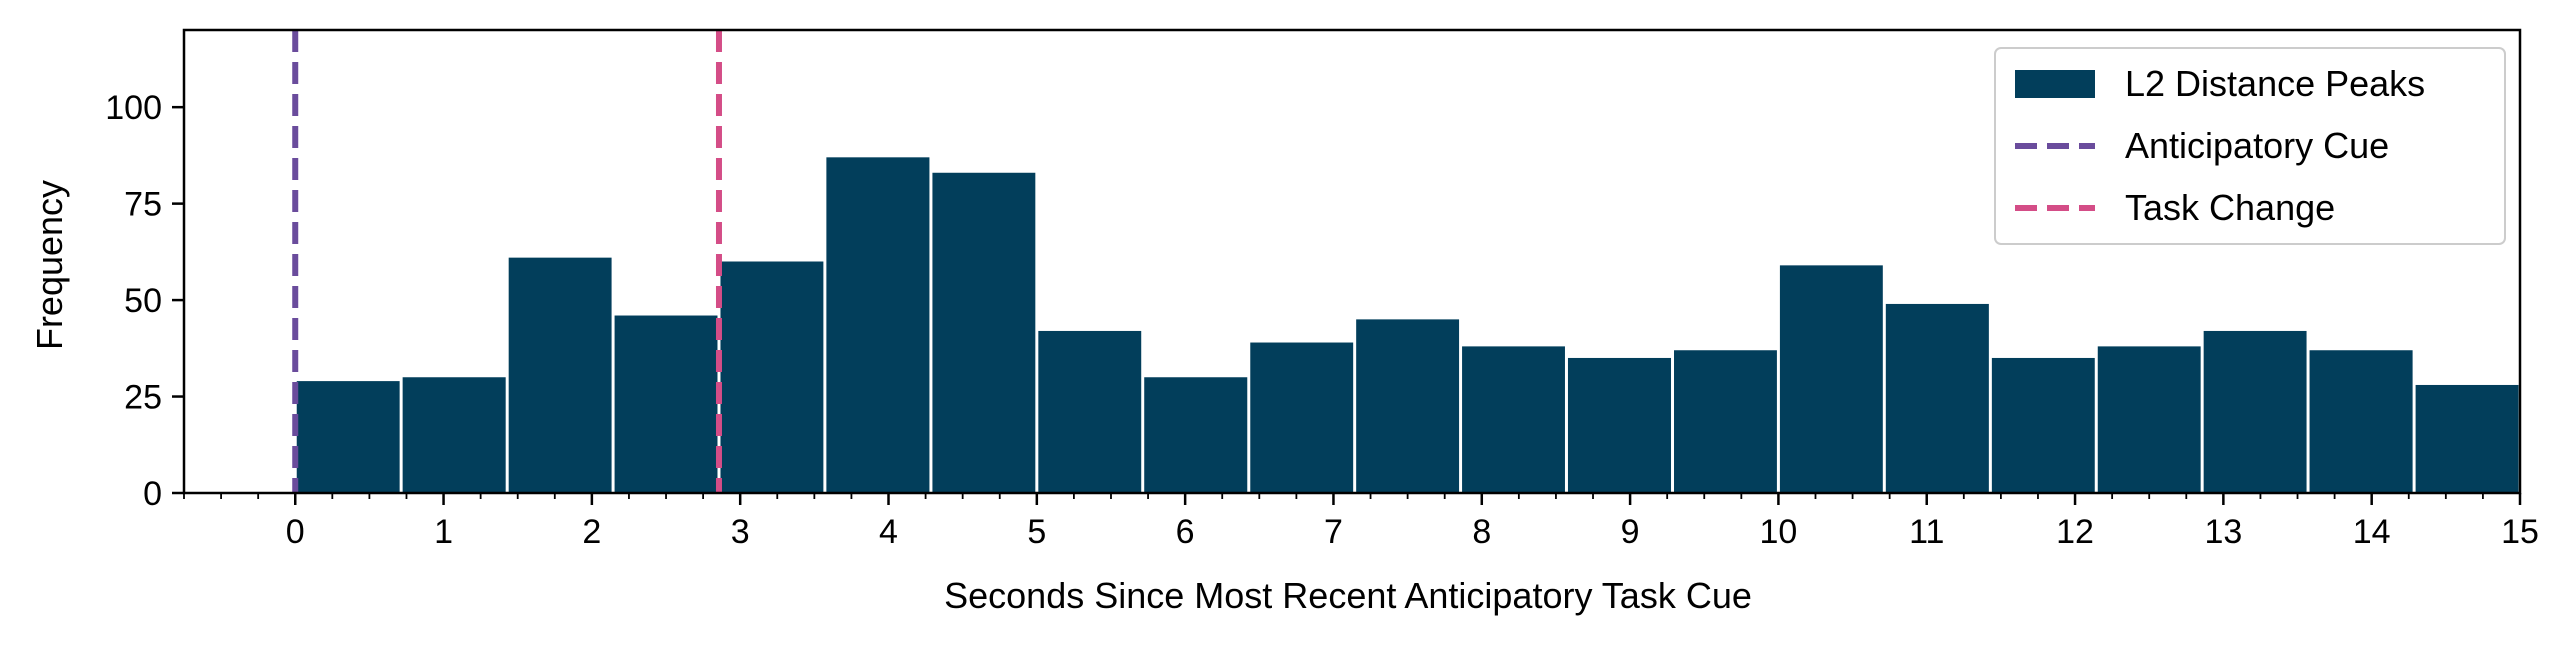 This screenshot has width=2562, height=651. What do you see at coordinates (2257, 145) in the screenshot?
I see `legend-label: Anticipatory Cue` at bounding box center [2257, 145].